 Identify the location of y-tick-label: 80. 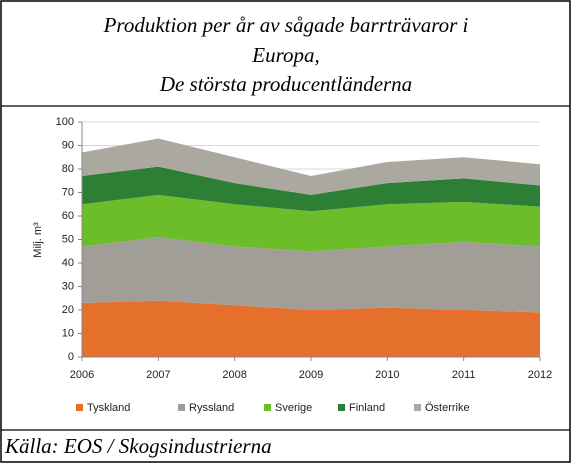
(68, 169).